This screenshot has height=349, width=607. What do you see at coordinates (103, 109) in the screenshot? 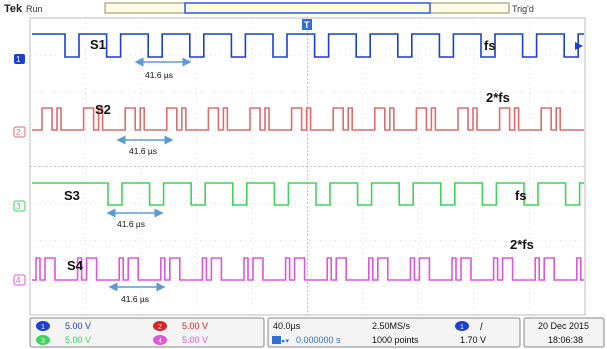
I see `signal-label-s2: S2` at bounding box center [103, 109].